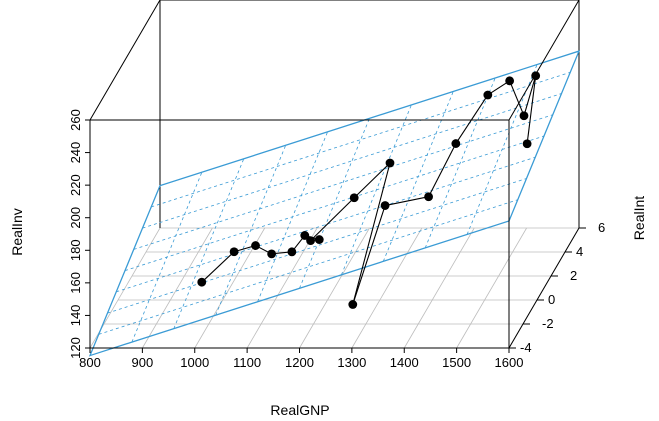  I want to click on x-axis-title: RealGNP, so click(299, 410).